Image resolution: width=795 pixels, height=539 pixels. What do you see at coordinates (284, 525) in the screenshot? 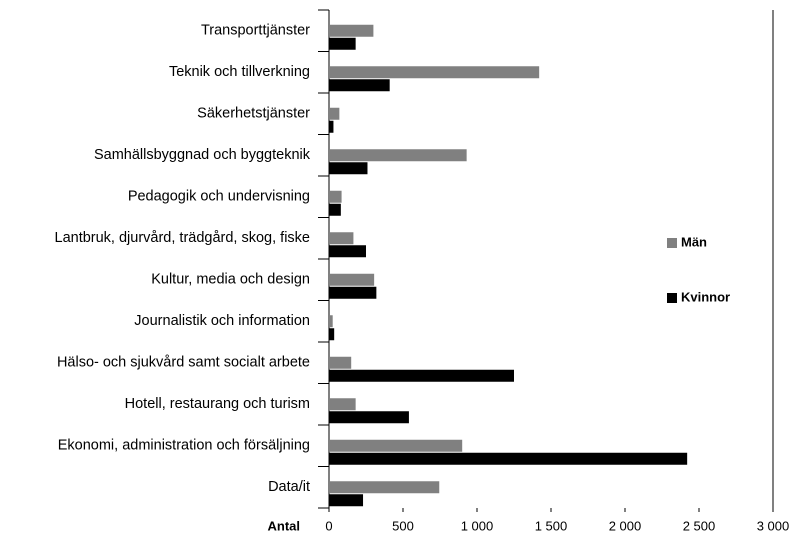
I see `x-axis-label: Antal` at bounding box center [284, 525].